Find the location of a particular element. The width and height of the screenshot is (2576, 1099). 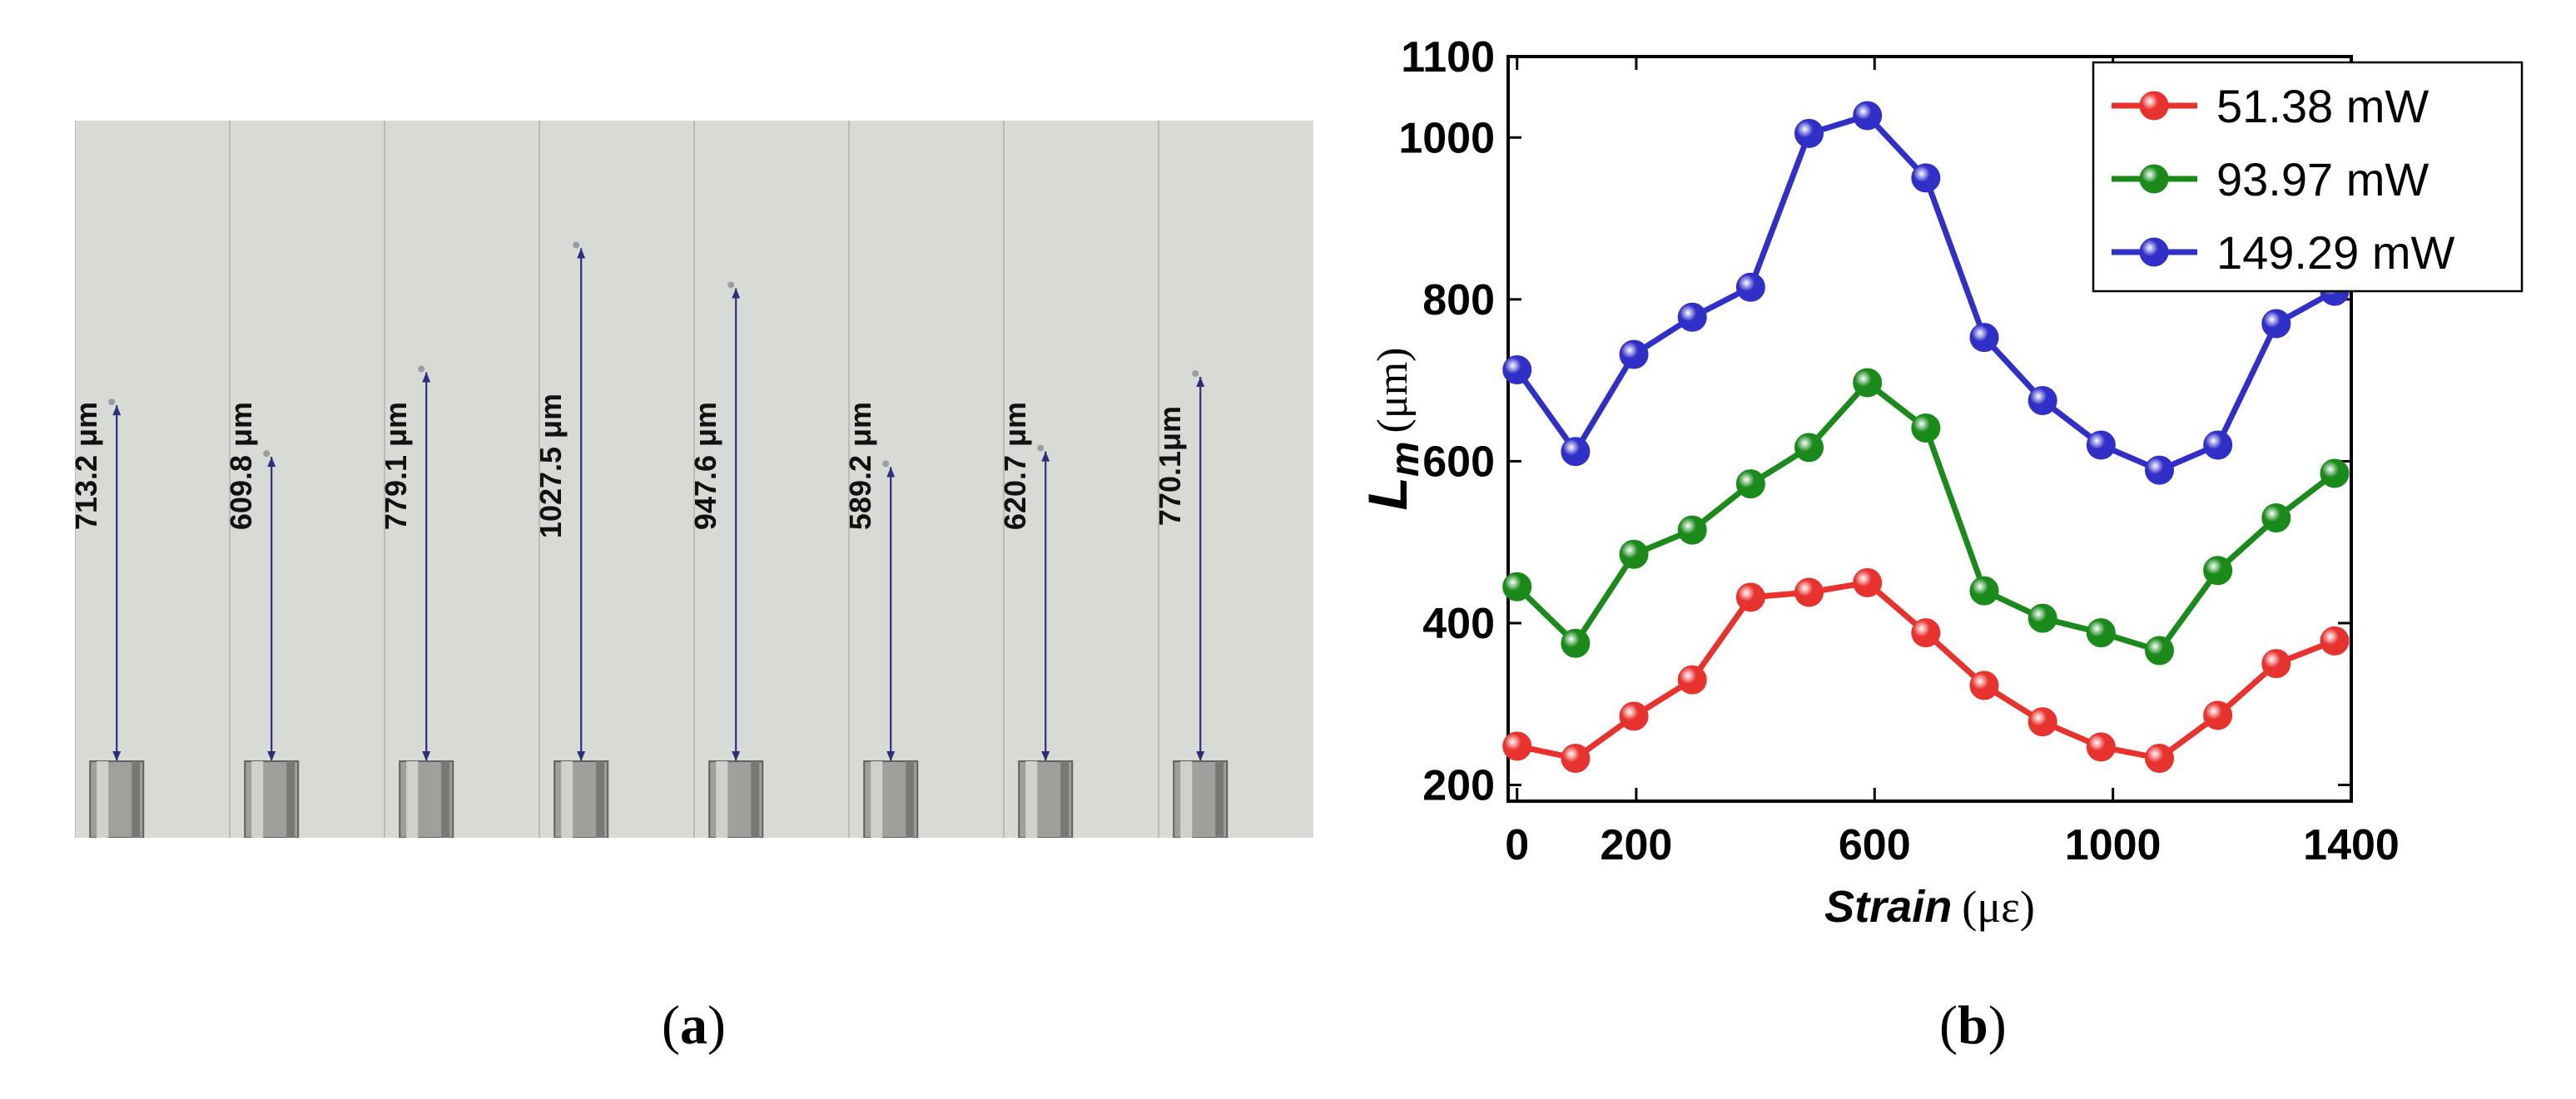

series-line is located at coordinates (1926, 670).